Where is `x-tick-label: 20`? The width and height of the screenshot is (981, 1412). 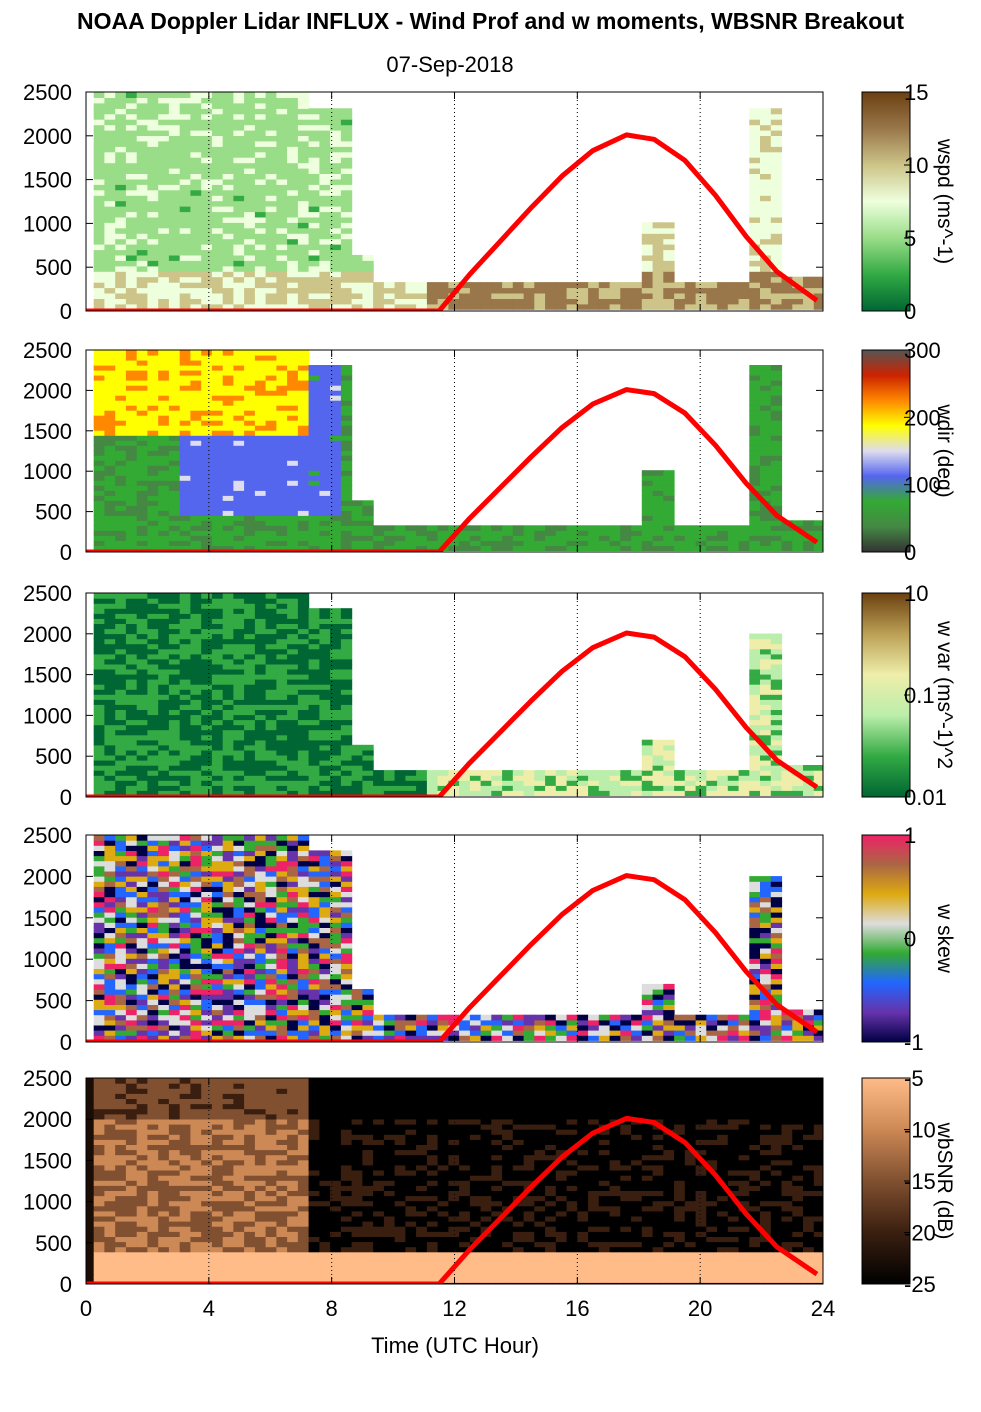
x-tick-label: 20 is located at coordinates (700, 1308).